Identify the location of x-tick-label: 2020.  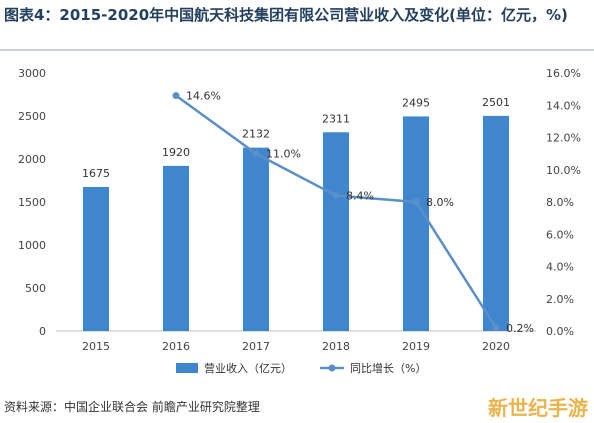
(496, 346).